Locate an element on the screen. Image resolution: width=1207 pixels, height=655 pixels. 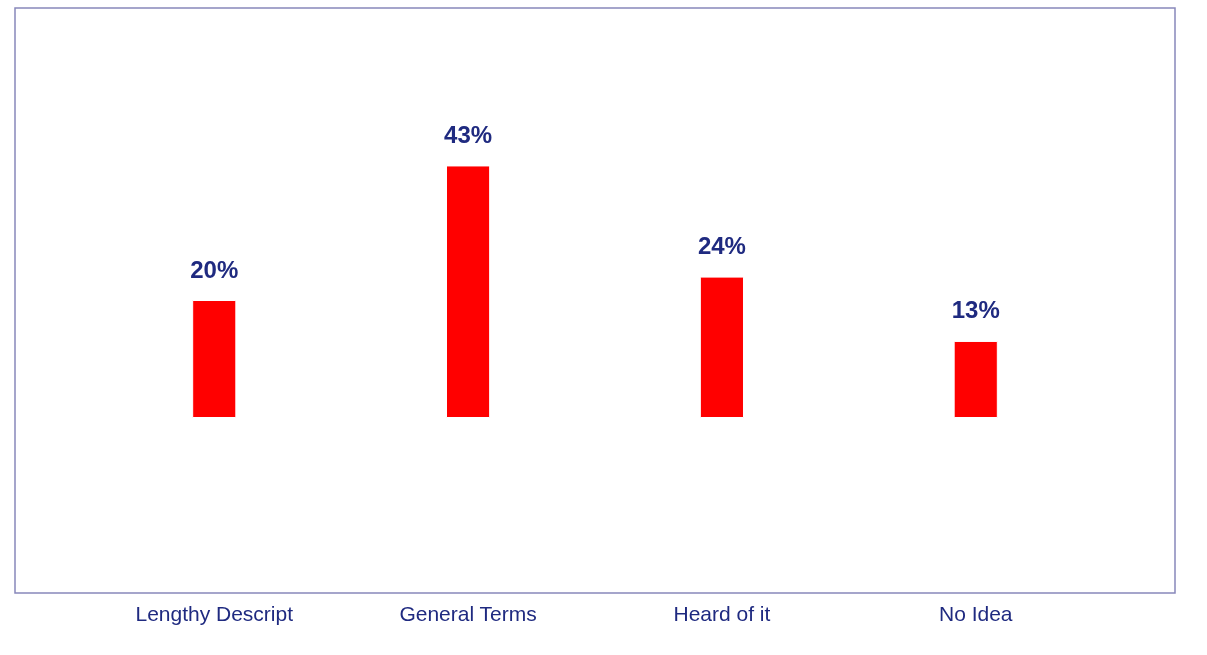
x-tick-label: Heard of it is located at coordinates (722, 613).